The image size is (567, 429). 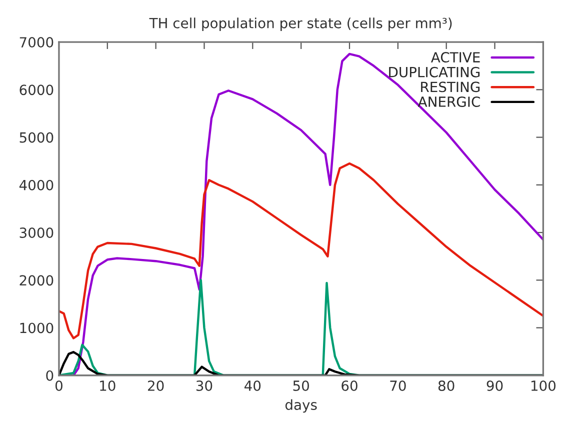 What do you see at coordinates (446, 385) in the screenshot?
I see `x-tick-label: 80` at bounding box center [446, 385].